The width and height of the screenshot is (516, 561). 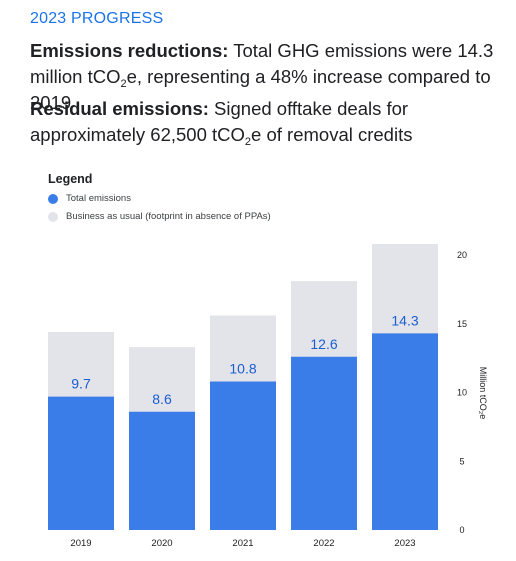 I want to click on legend-swatch-business-as-usual, so click(x=53, y=216).